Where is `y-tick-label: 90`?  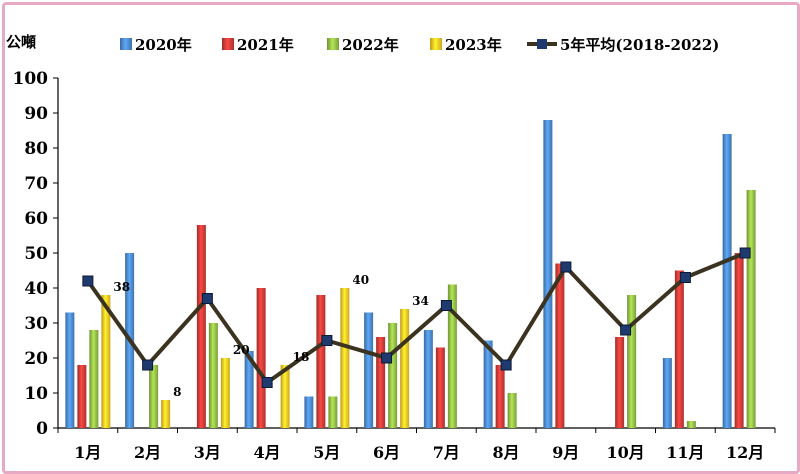 y-tick-label: 90 is located at coordinates (36, 114).